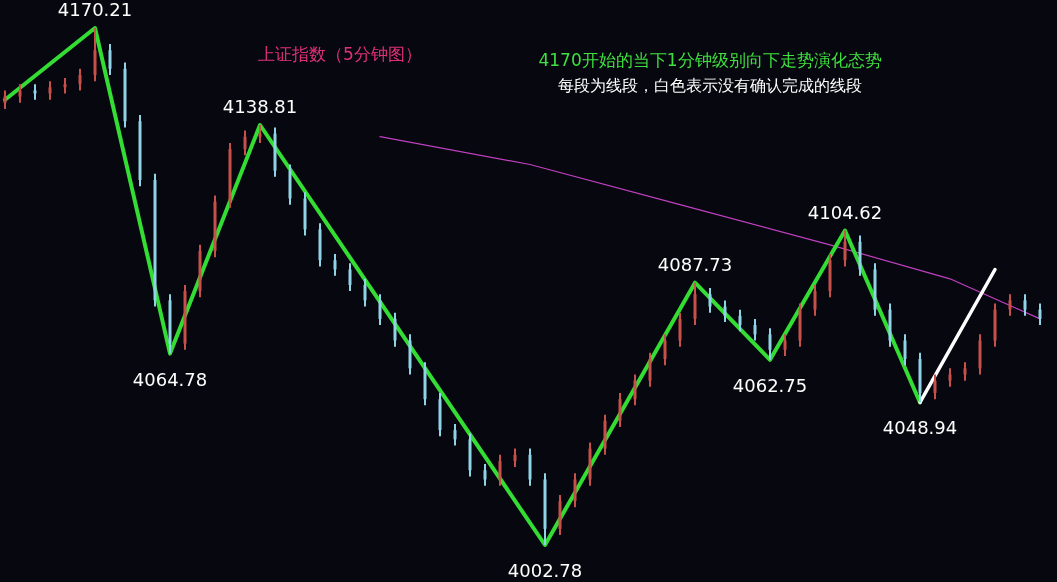 The image size is (1057, 582). What do you see at coordinates (260, 106) in the screenshot?
I see `data-label: 4138.81` at bounding box center [260, 106].